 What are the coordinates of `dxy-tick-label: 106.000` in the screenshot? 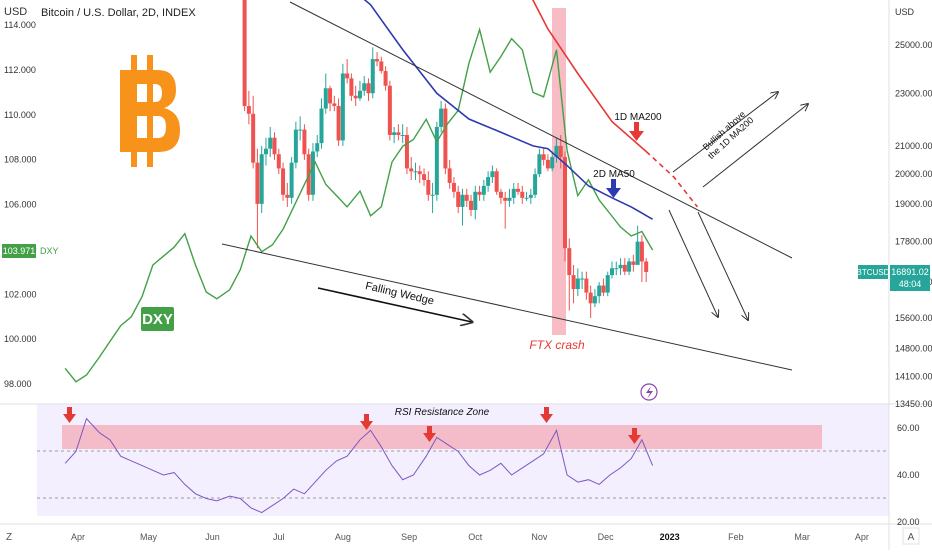 It's located at (20, 205).